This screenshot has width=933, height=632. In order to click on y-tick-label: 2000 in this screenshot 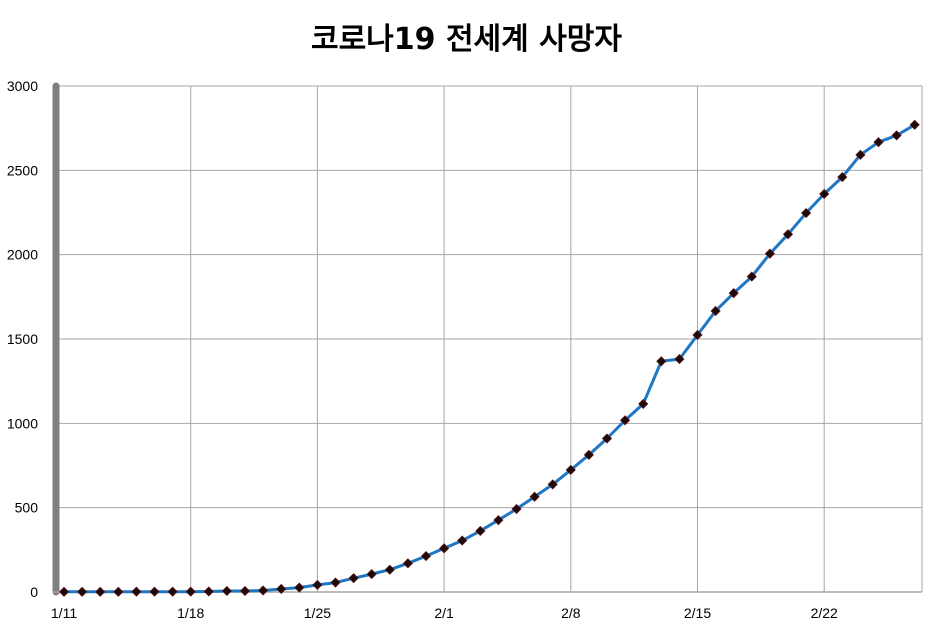, I will do `click(22, 255)`.